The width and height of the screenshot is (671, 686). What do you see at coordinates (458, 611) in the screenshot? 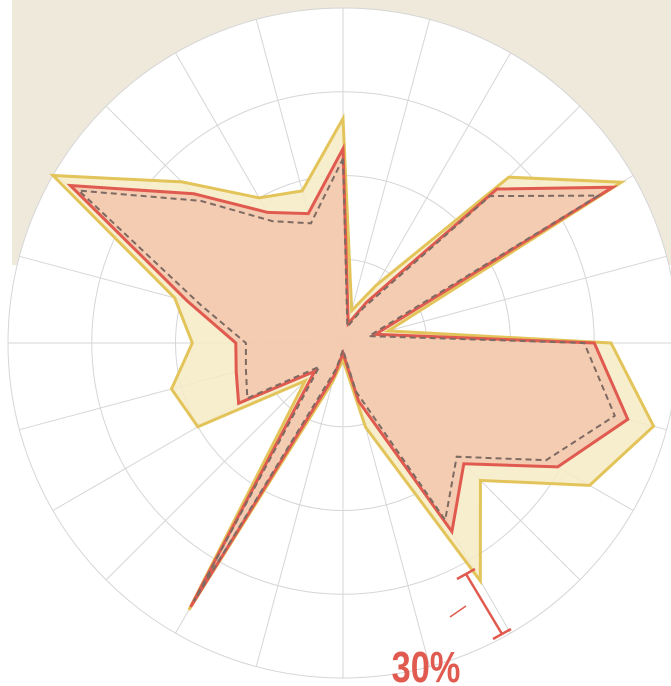
I see `annotation-tick` at bounding box center [458, 611].